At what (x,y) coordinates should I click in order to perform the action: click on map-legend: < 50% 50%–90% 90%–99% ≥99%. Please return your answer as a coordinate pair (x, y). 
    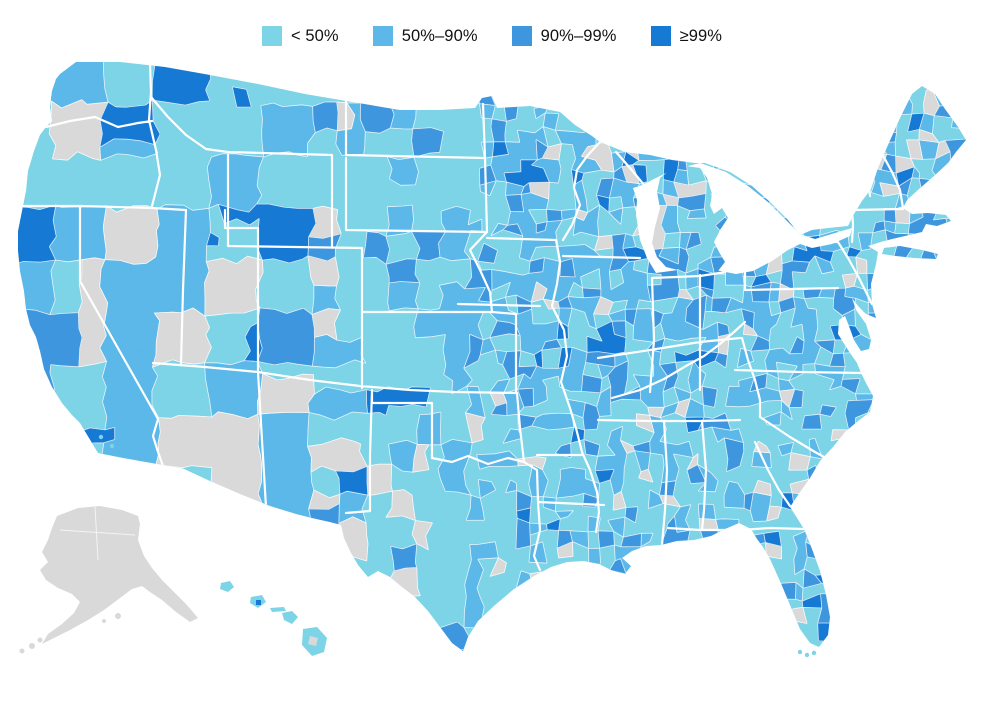
    Looking at the image, I should click on (492, 36).